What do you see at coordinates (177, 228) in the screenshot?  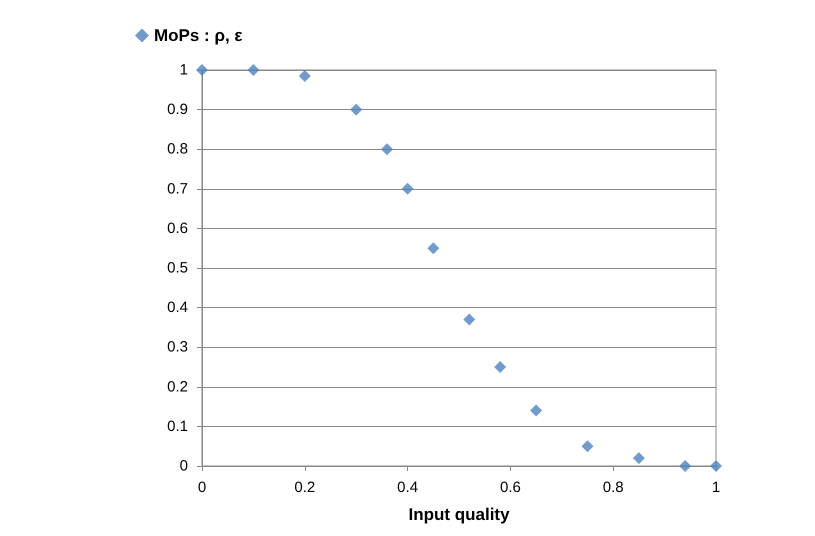 I see `y-tick-label: 0.6` at bounding box center [177, 228].